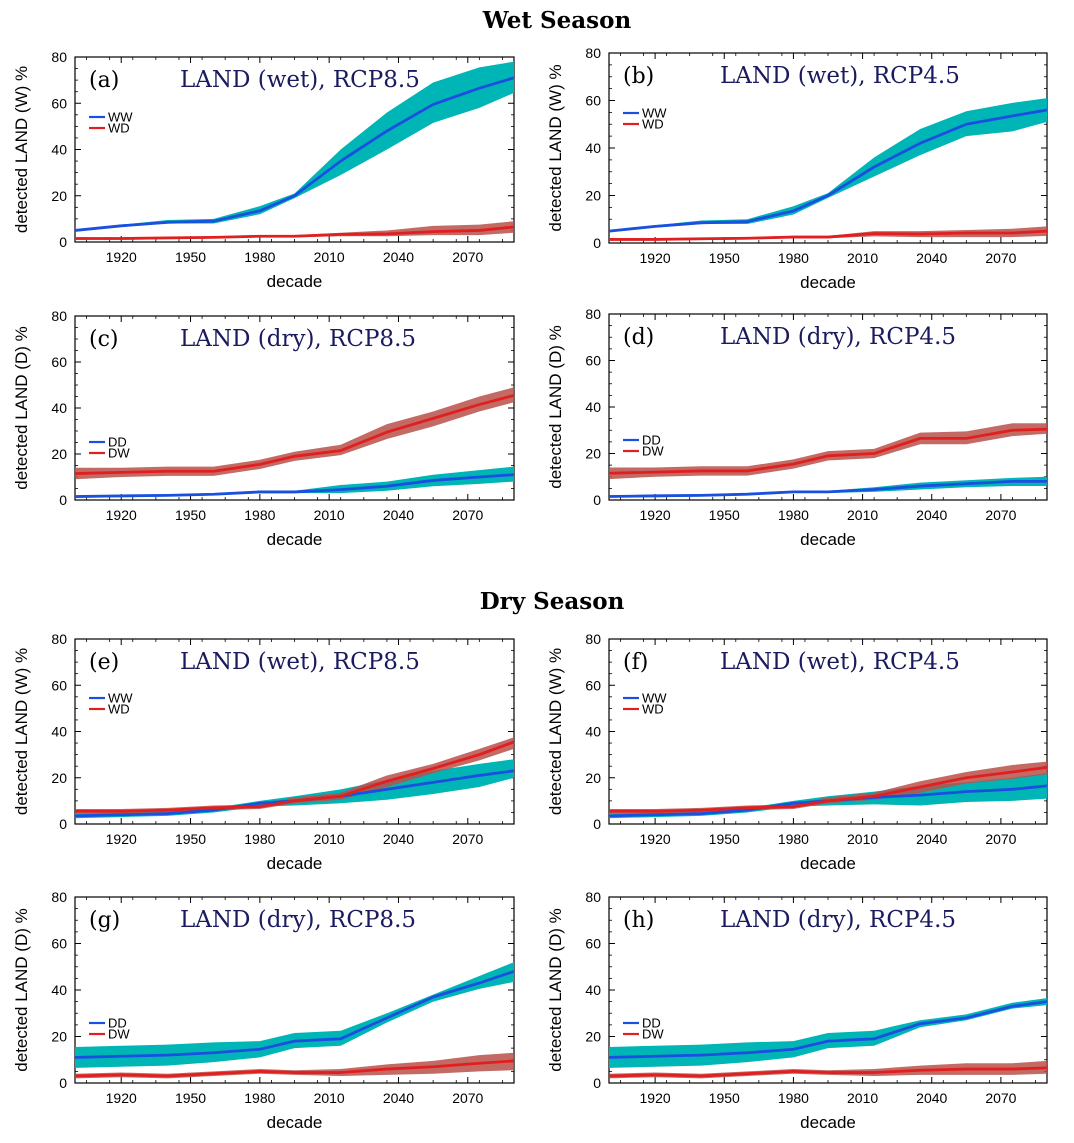 The width and height of the screenshot is (1074, 1143). What do you see at coordinates (638, 337) in the screenshot?
I see `panel-label: (d)` at bounding box center [638, 337].